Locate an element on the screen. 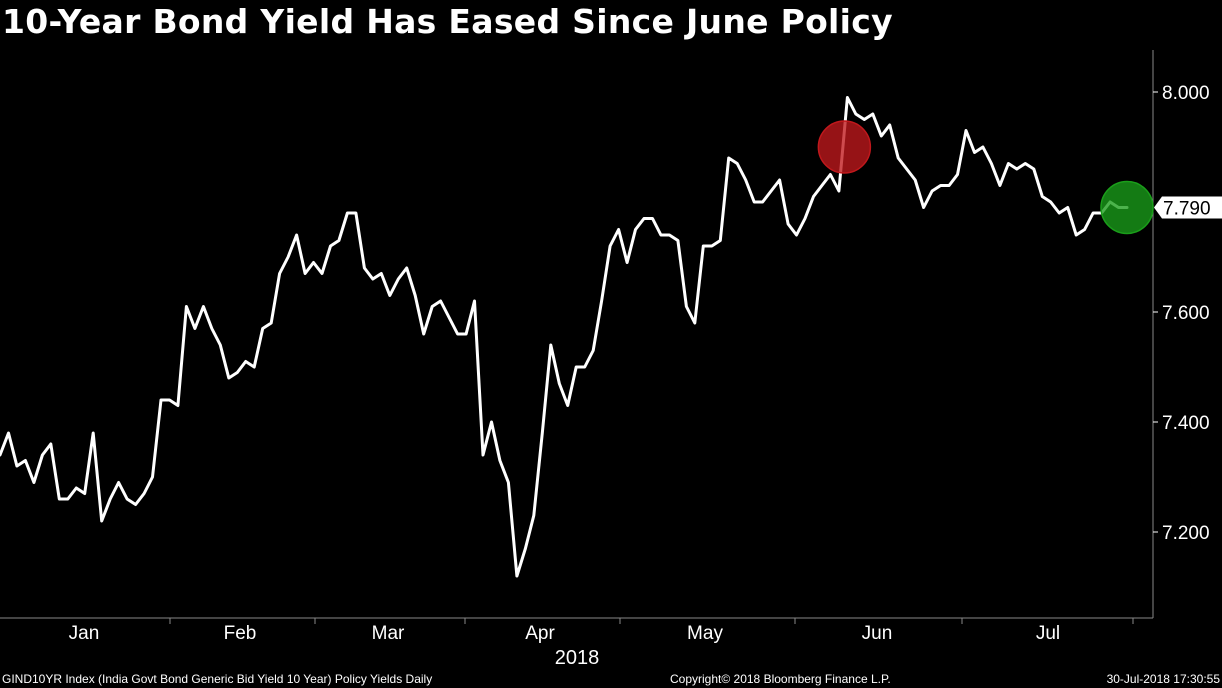  x-tick-label: Jul is located at coordinates (1048, 633).